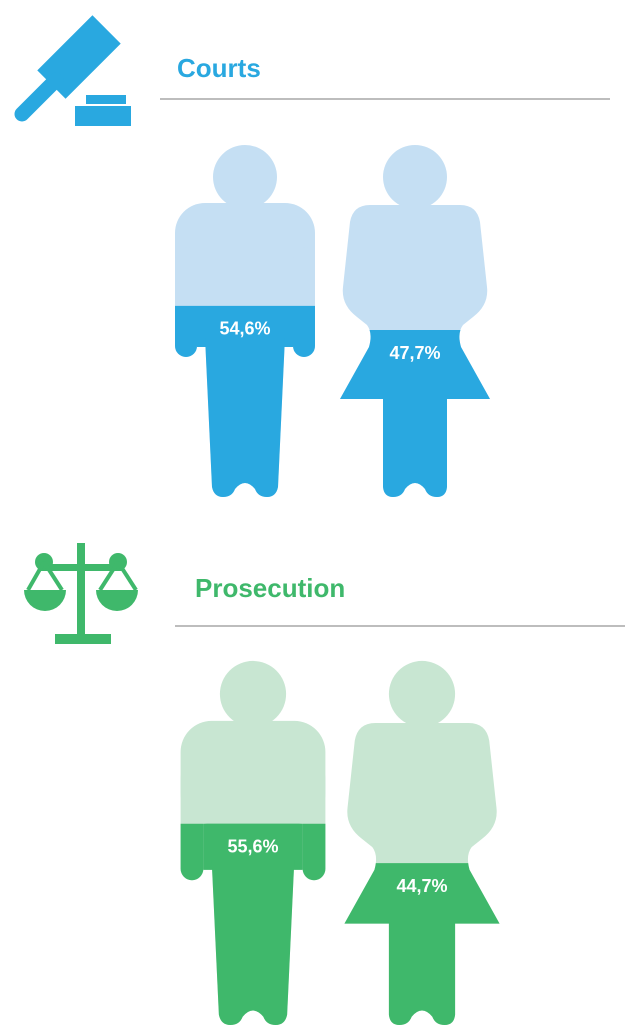  What do you see at coordinates (106, 99) in the screenshot?
I see `gavel-block` at bounding box center [106, 99].